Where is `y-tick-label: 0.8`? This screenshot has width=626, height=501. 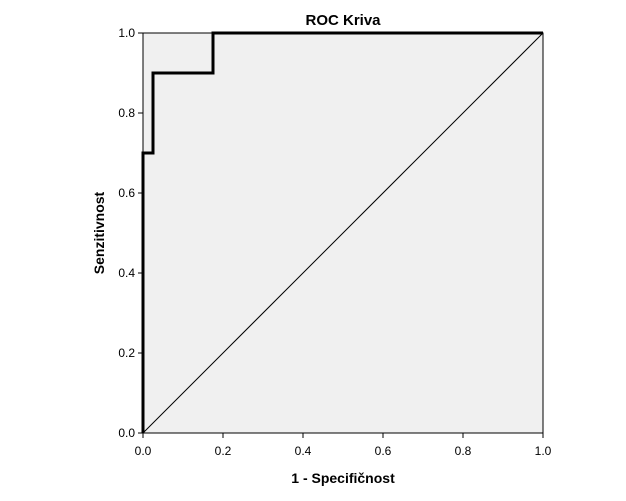
y-tick-label: 0.8 is located at coordinates (126, 113).